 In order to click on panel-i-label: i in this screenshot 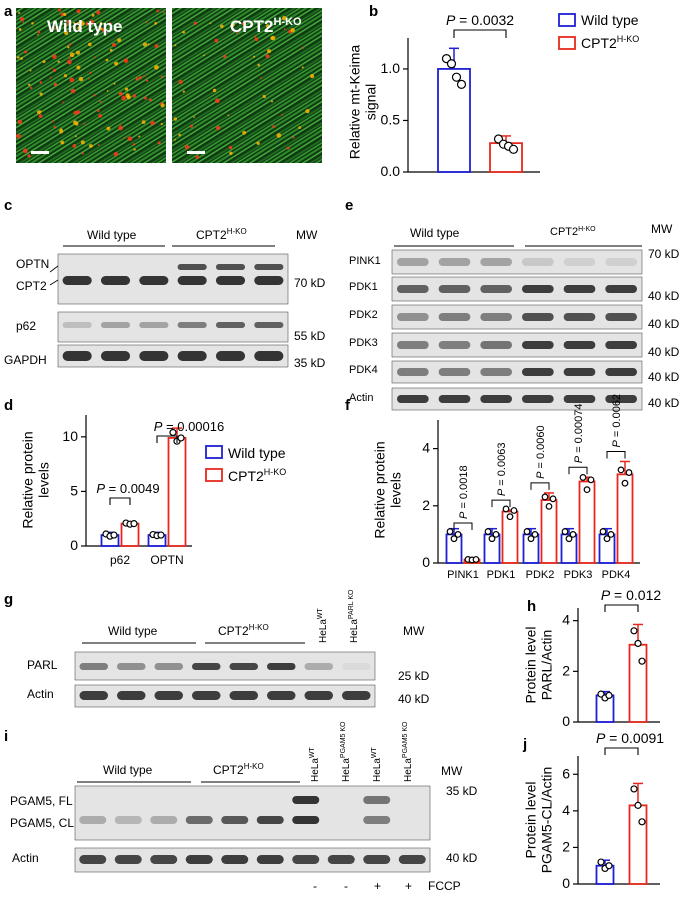, I will do `click(6, 736)`.